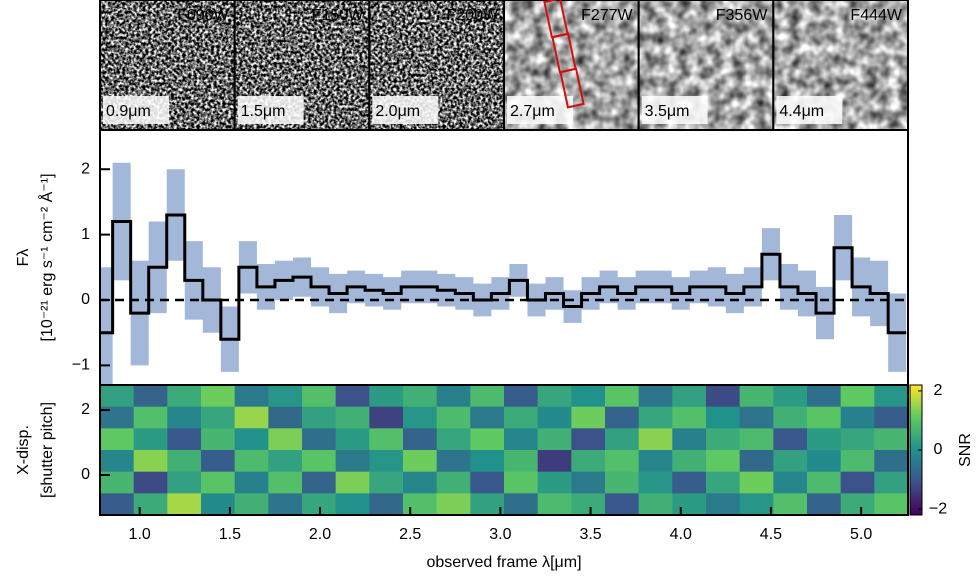 This screenshot has height=581, width=978. I want to click on colorbar-tick-label: 2, so click(938, 390).